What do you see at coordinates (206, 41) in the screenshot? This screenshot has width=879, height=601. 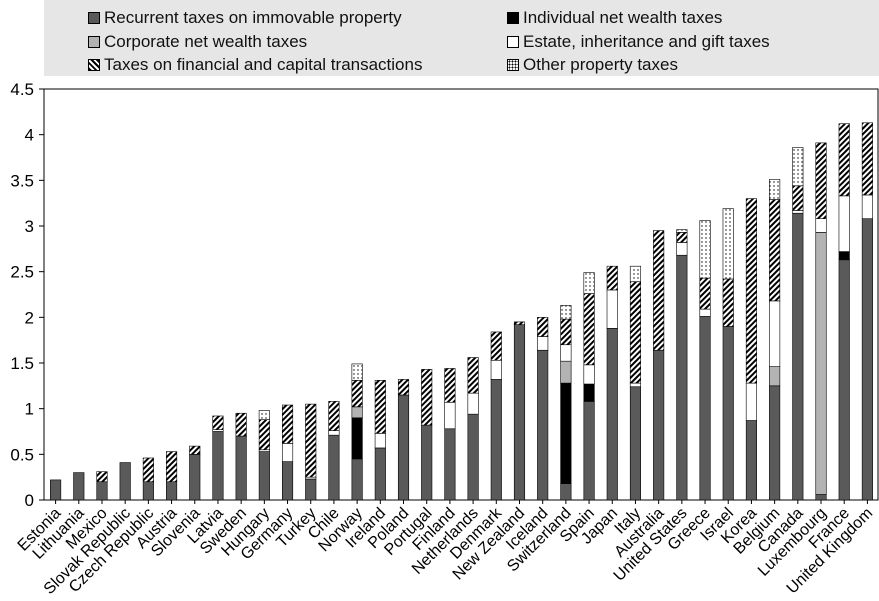 I see `legend-label: Corporate net wealth taxes` at bounding box center [206, 41].